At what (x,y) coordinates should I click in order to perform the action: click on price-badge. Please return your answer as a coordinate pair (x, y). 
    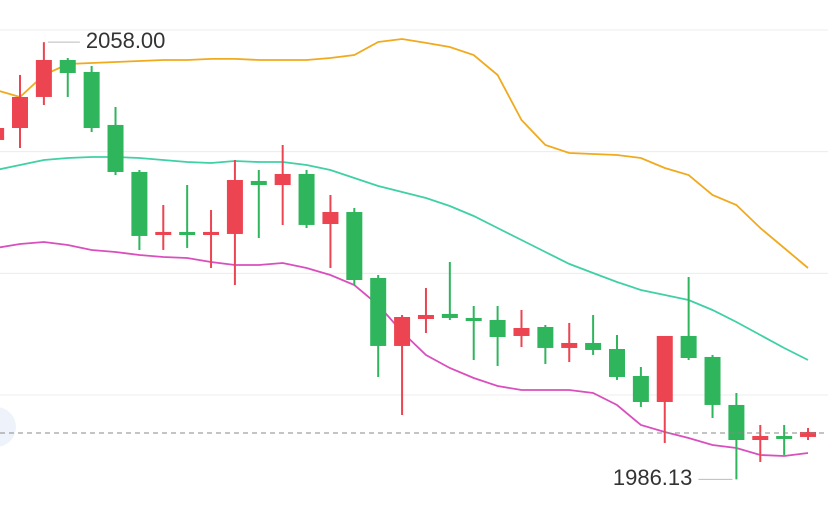
    Looking at the image, I should click on (8, 427).